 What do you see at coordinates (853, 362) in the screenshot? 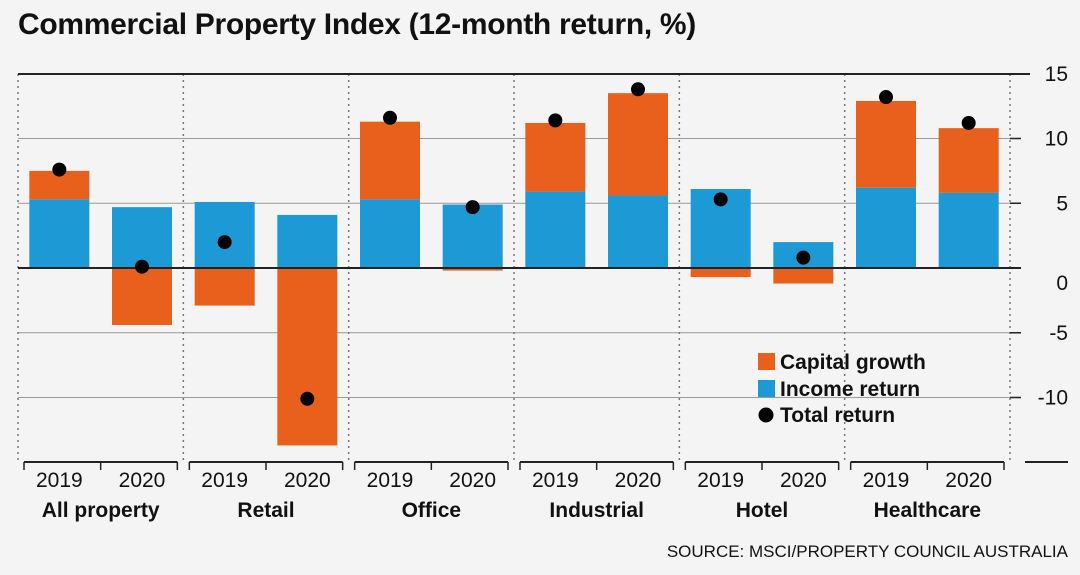
I see `legend-label: Capital growth` at bounding box center [853, 362].